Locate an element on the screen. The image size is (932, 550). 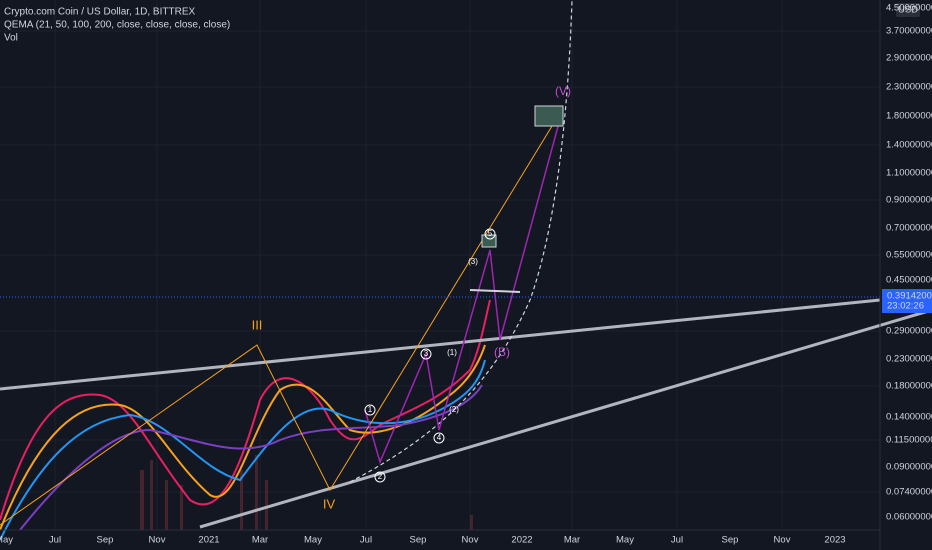
price-label: 0.90000000 is located at coordinates (909, 200).